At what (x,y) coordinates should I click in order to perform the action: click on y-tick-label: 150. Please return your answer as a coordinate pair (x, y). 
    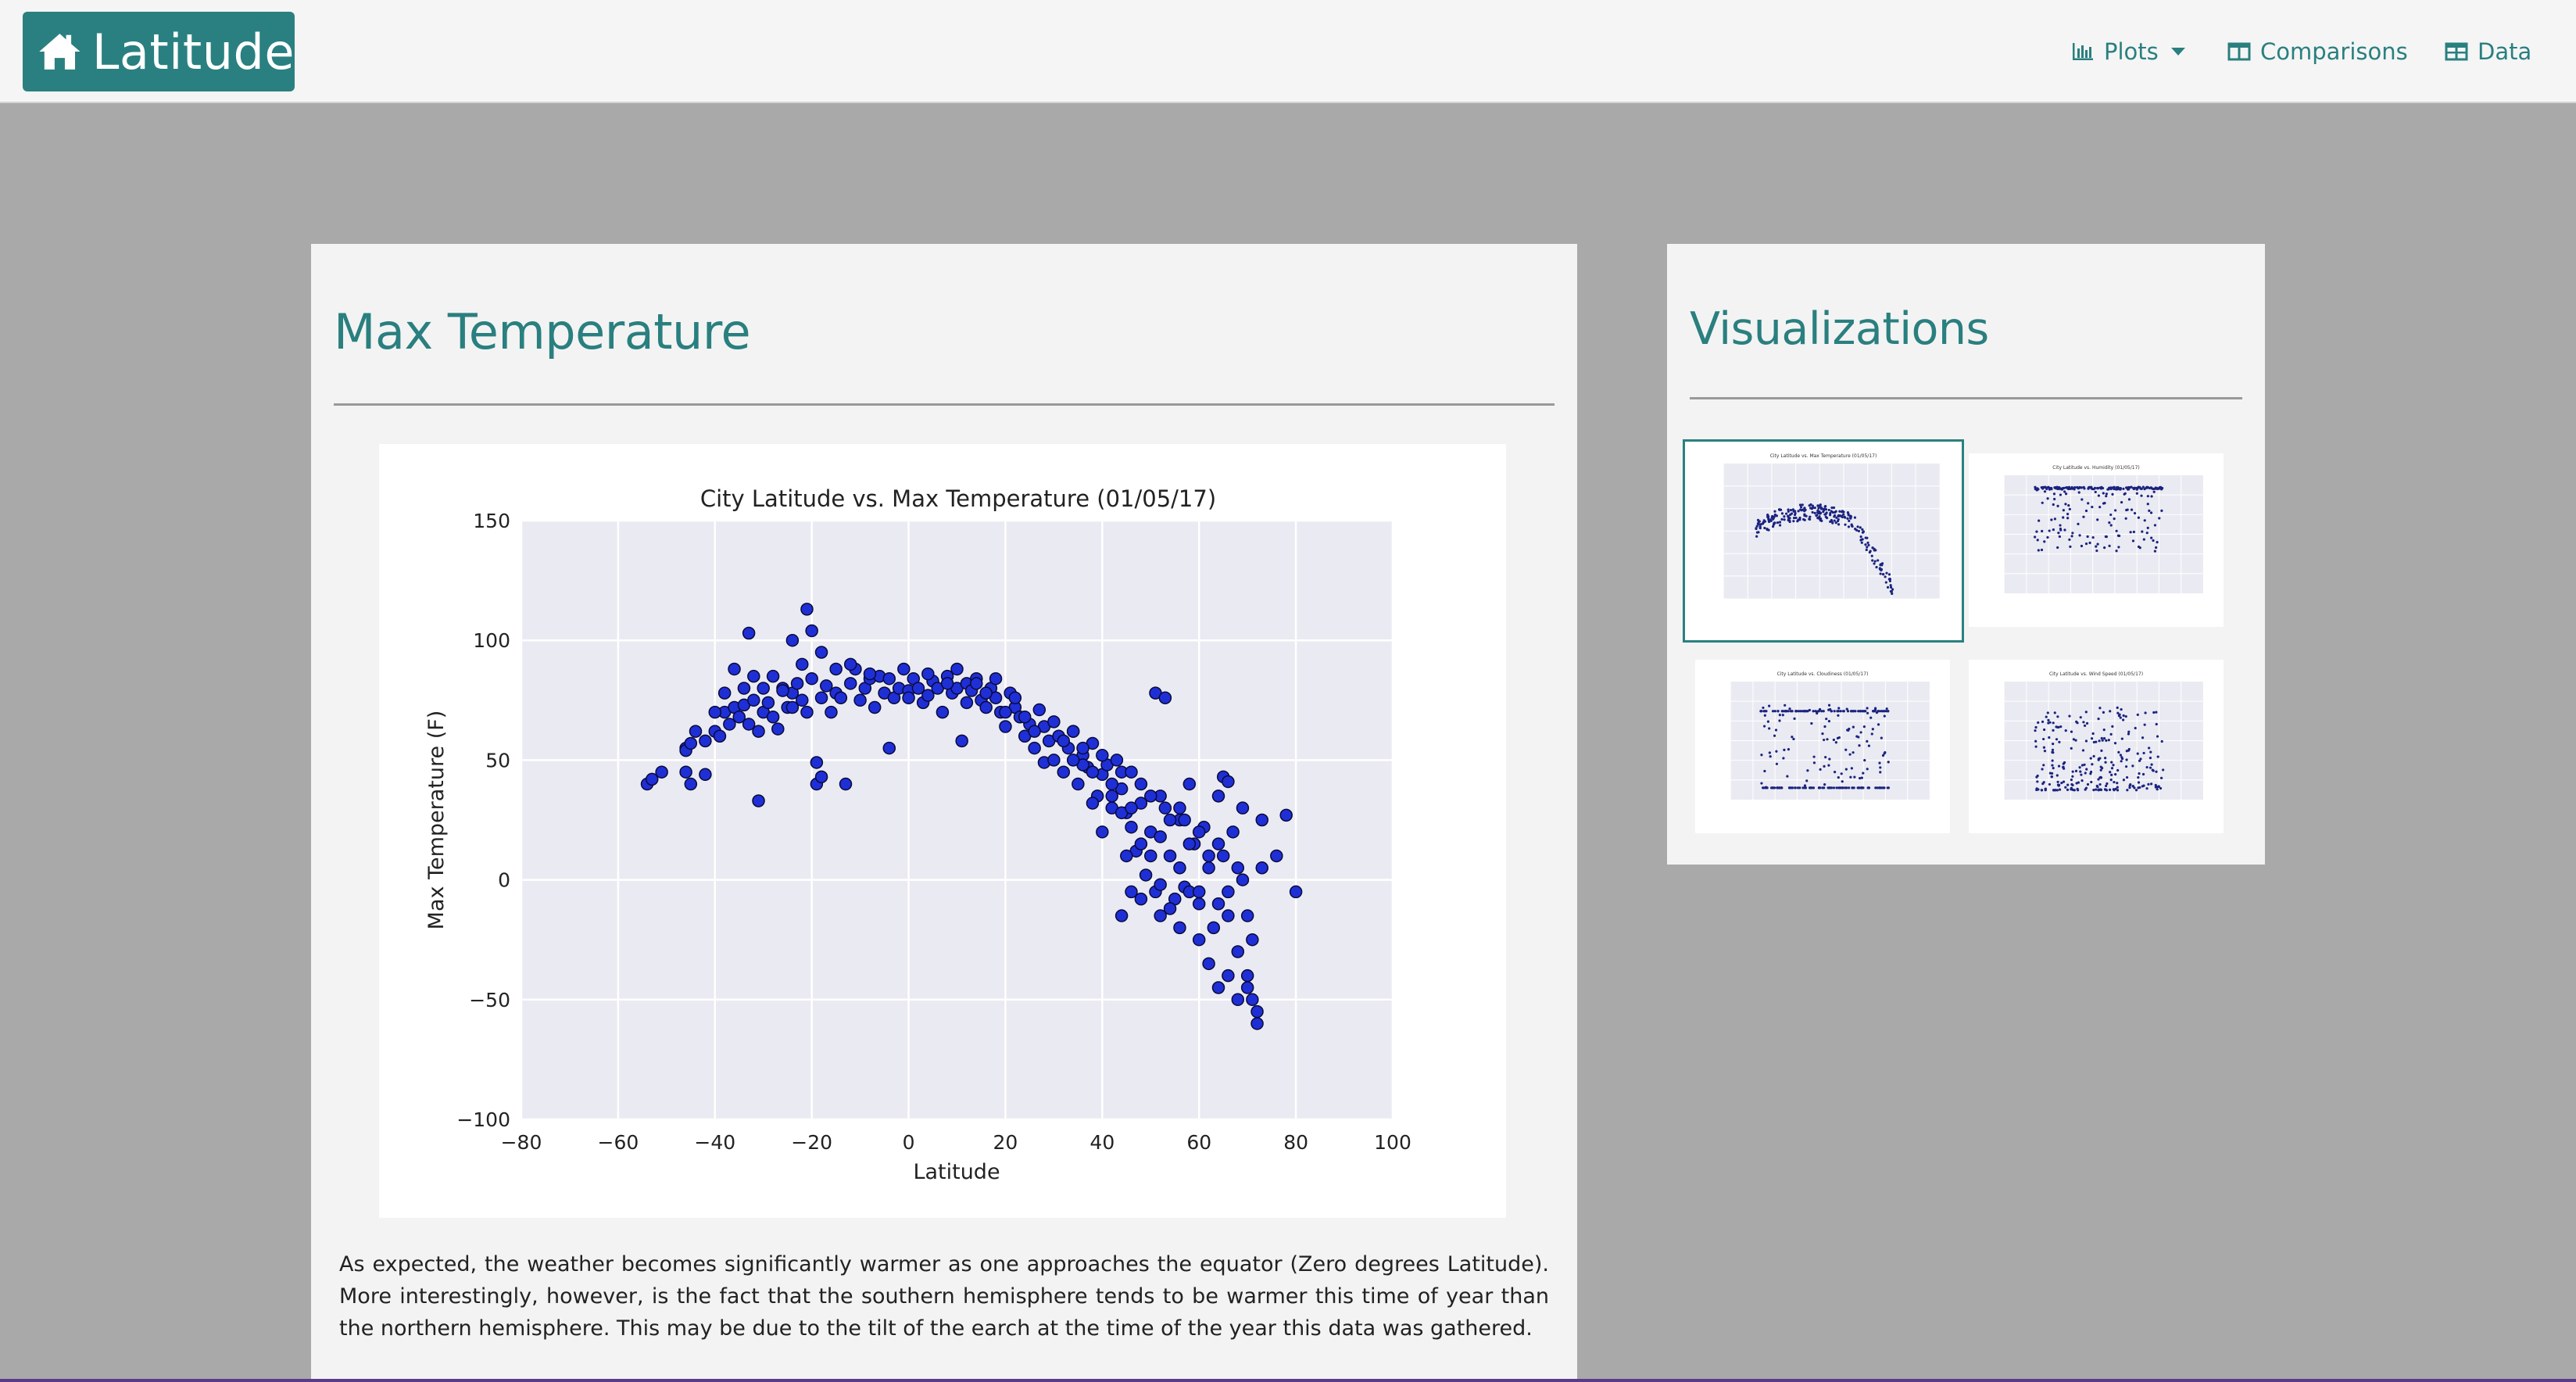
    Looking at the image, I should click on (491, 521).